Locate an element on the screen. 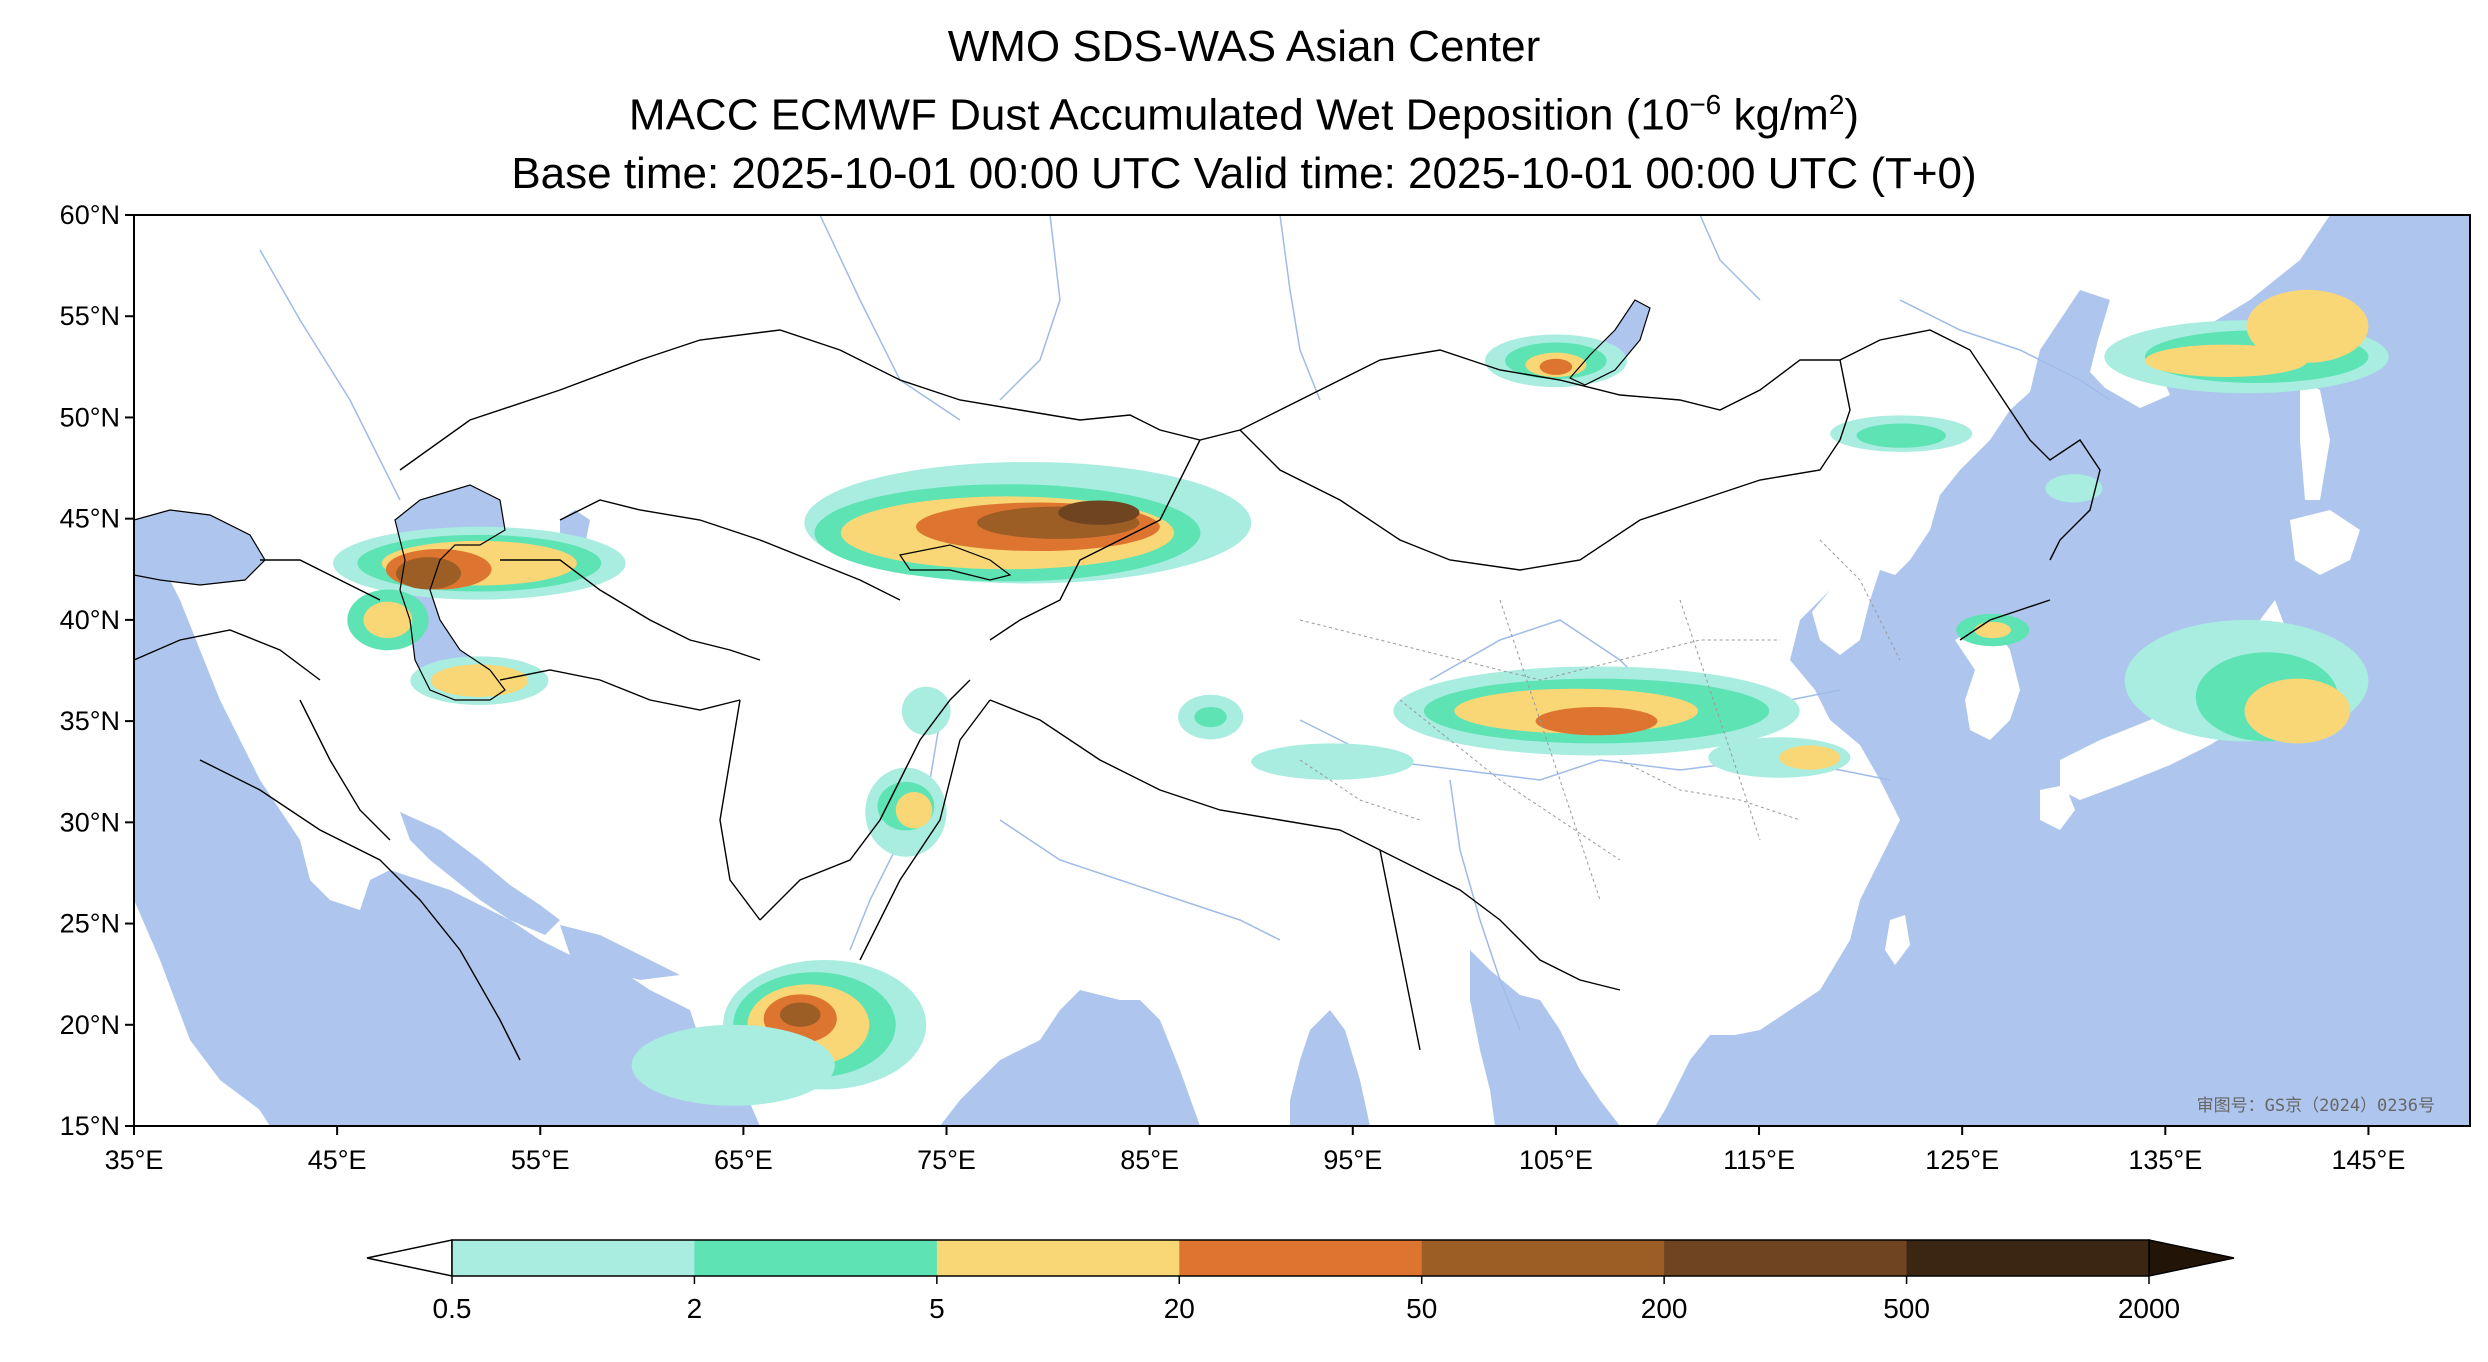 The width and height of the screenshot is (2488, 1362). lon-tick-label: 55°E is located at coordinates (540, 1160).